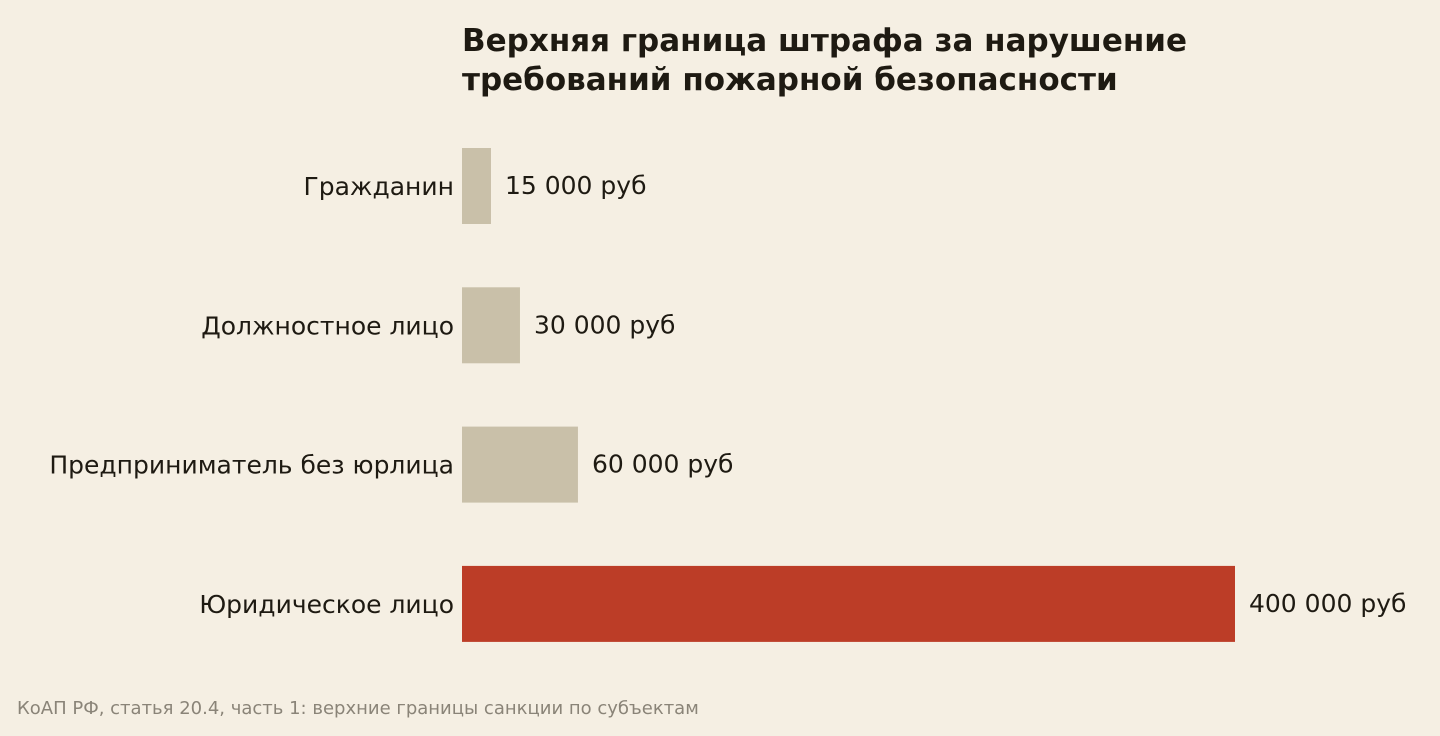  I want to click on category-label-1: Должностное лицо, so click(327, 325).